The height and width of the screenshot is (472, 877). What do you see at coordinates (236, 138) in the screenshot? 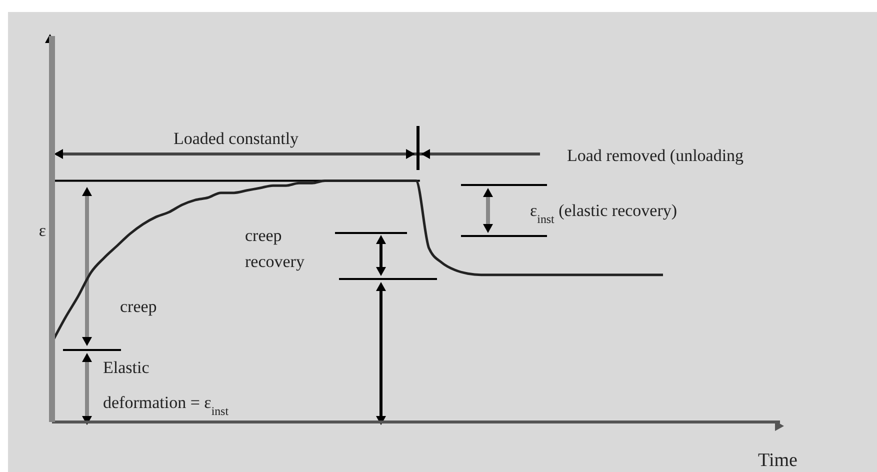
I see `text: Loaded constantly` at bounding box center [236, 138].